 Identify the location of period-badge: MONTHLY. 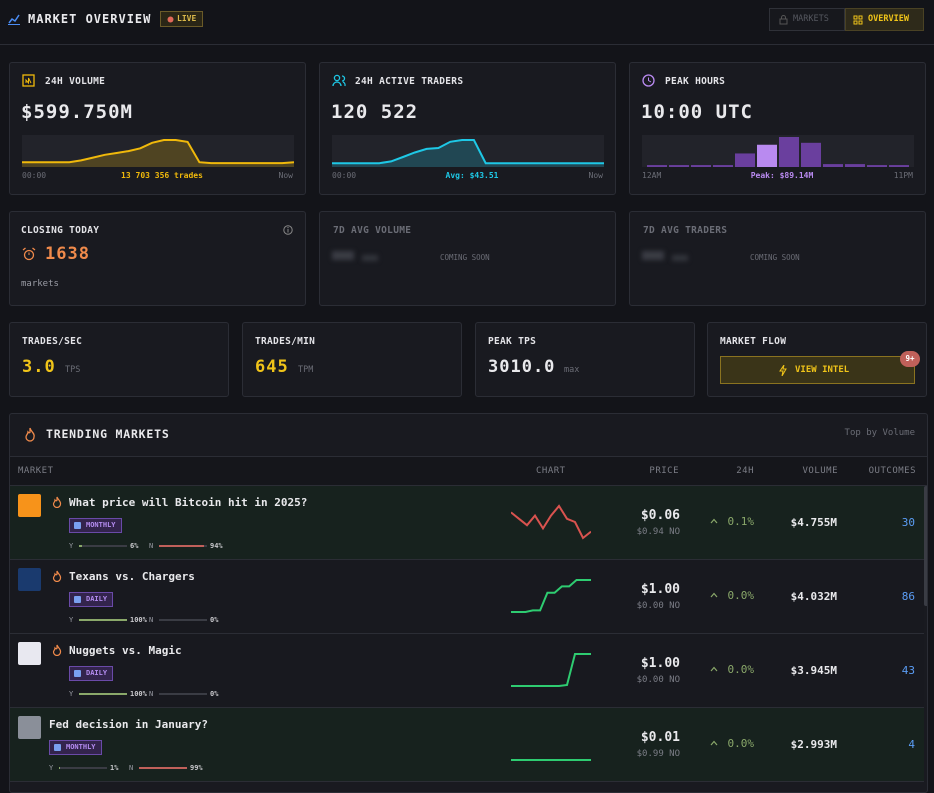
(95, 525).